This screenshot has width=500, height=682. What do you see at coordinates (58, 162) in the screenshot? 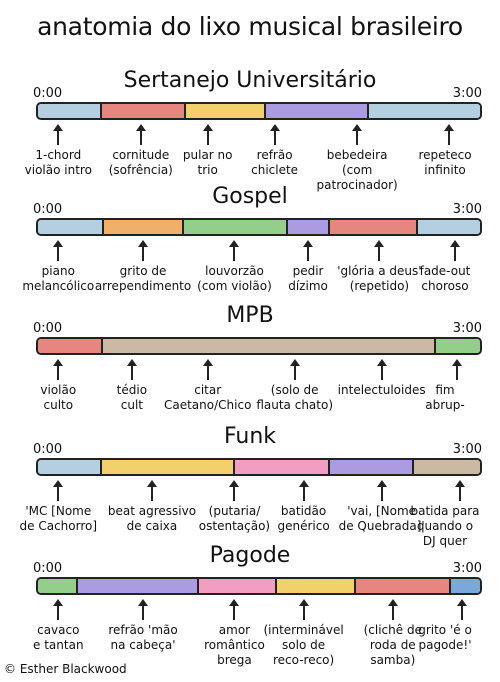
I see `segment-label: 1-chord violão intro` at bounding box center [58, 162].